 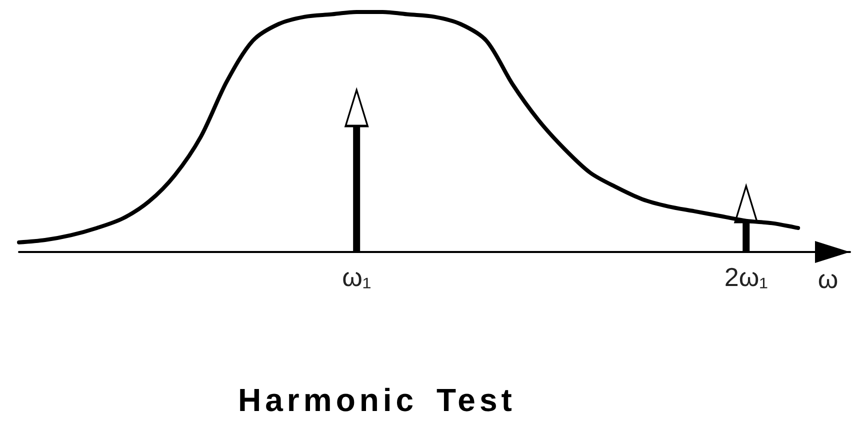 What do you see at coordinates (377, 400) in the screenshot?
I see `text: Harmonic Test` at bounding box center [377, 400].